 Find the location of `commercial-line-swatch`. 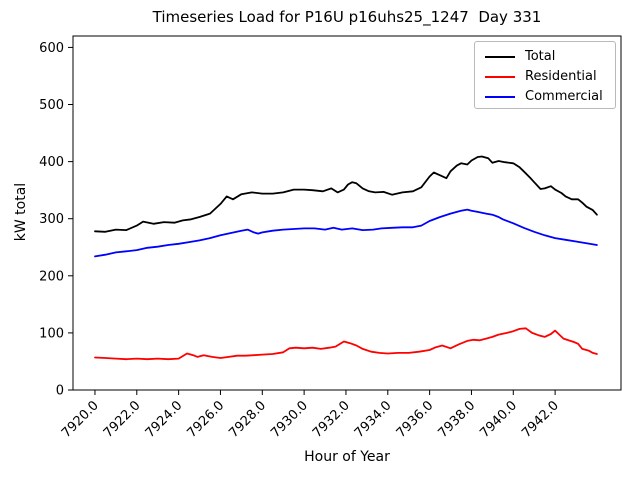

commercial-line-swatch is located at coordinates (500, 97).